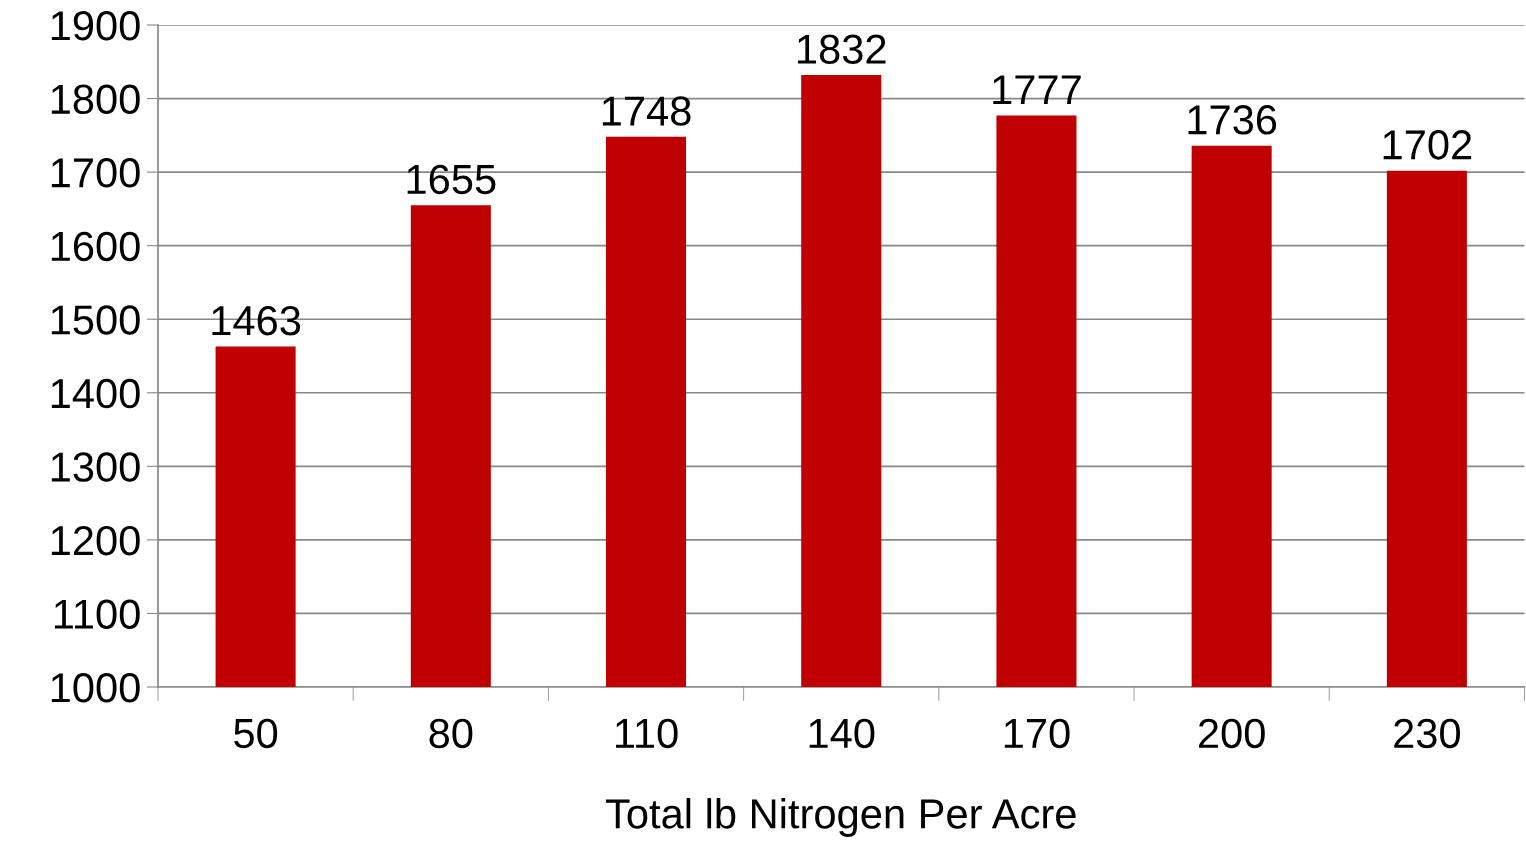 The width and height of the screenshot is (1526, 857). What do you see at coordinates (97, 614) in the screenshot?
I see `y-tick-label: 1100` at bounding box center [97, 614].